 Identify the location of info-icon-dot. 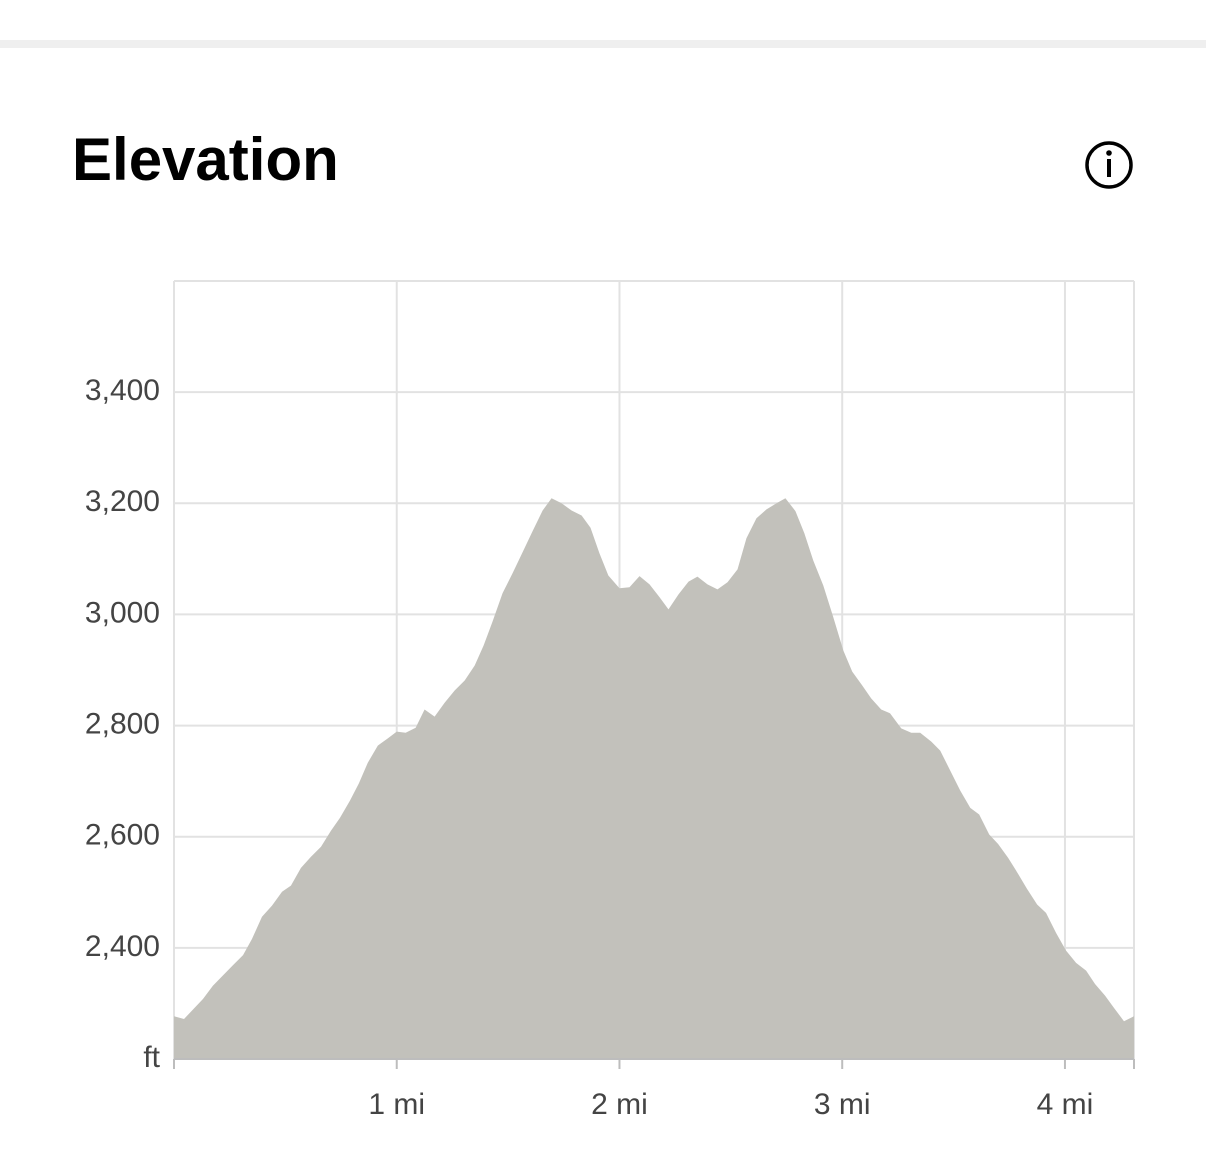
(1109, 153).